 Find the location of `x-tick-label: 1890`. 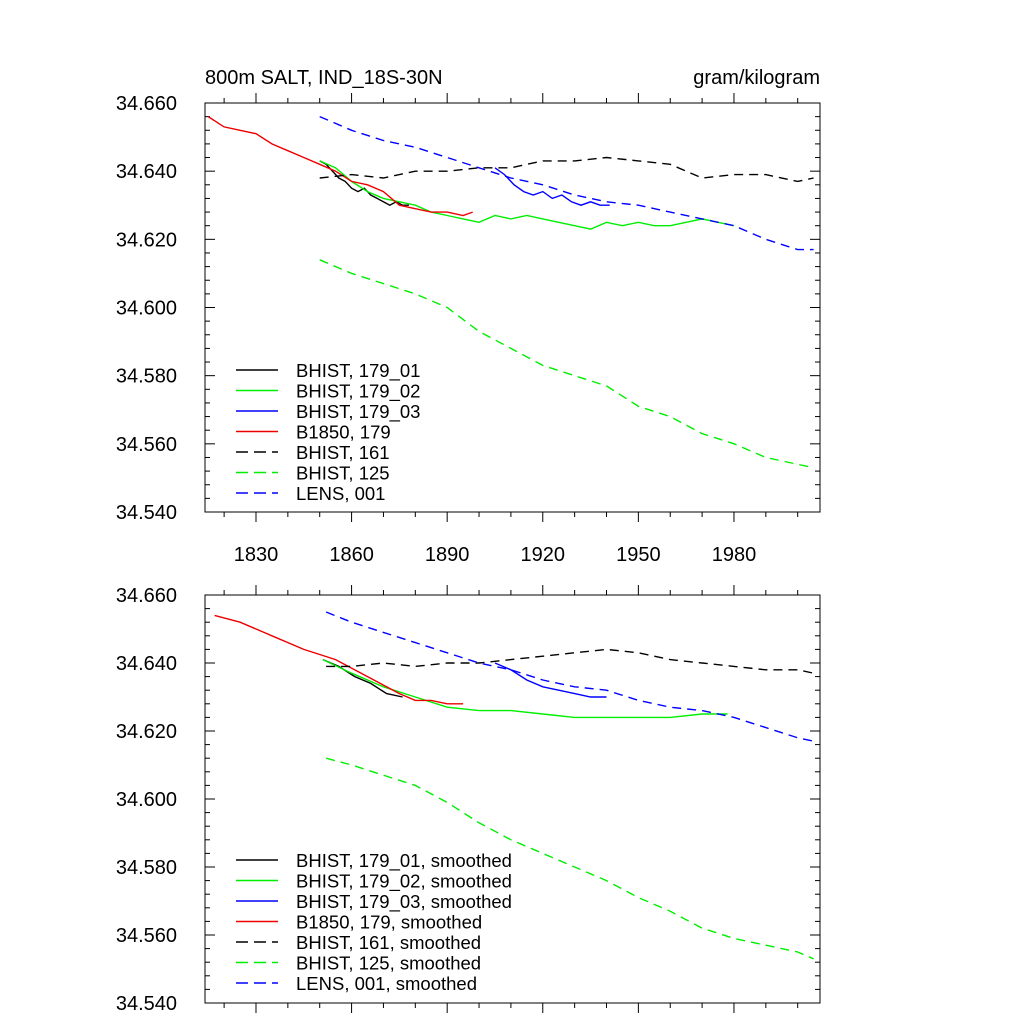

x-tick-label: 1890 is located at coordinates (447, 555).